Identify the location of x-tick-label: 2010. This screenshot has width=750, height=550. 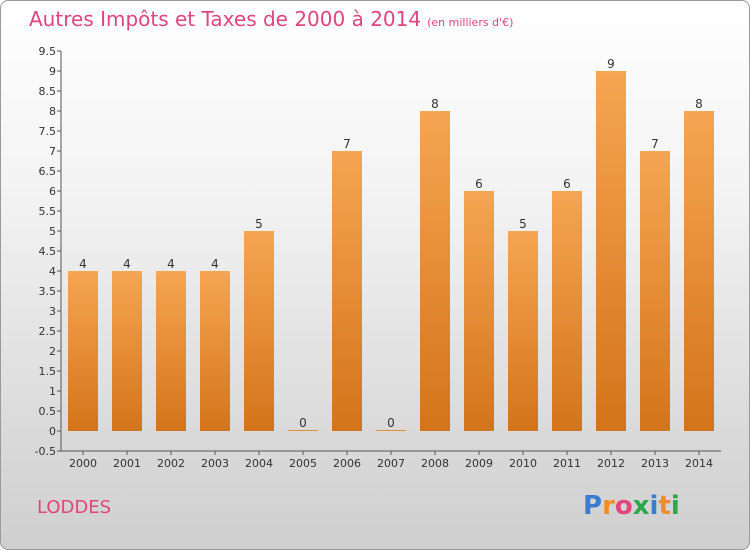
(523, 463).